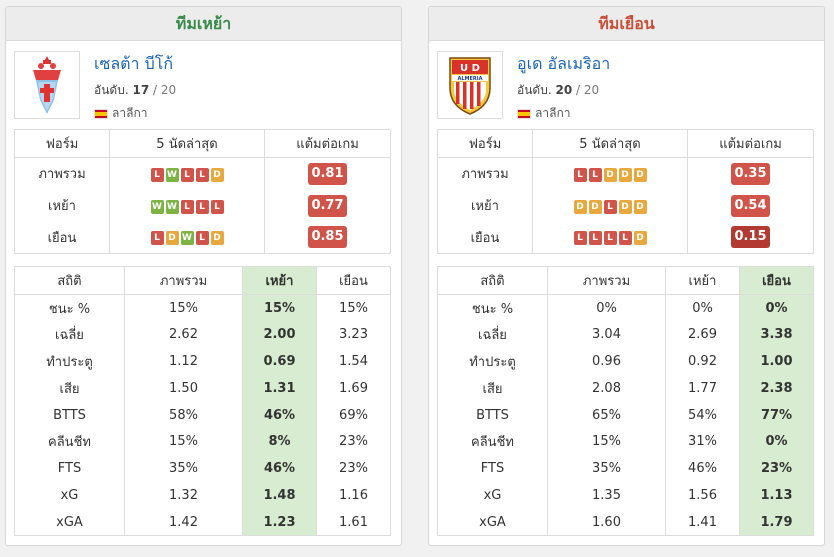 This screenshot has width=834, height=557. I want to click on ppg-badge: 0.54, so click(750, 205).